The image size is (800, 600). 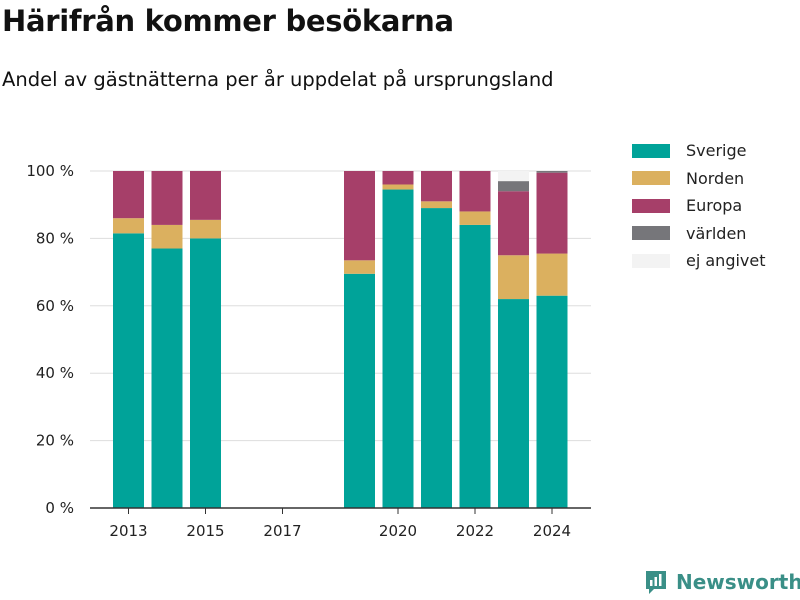 I want to click on bar-världen-2024, so click(x=552, y=172).